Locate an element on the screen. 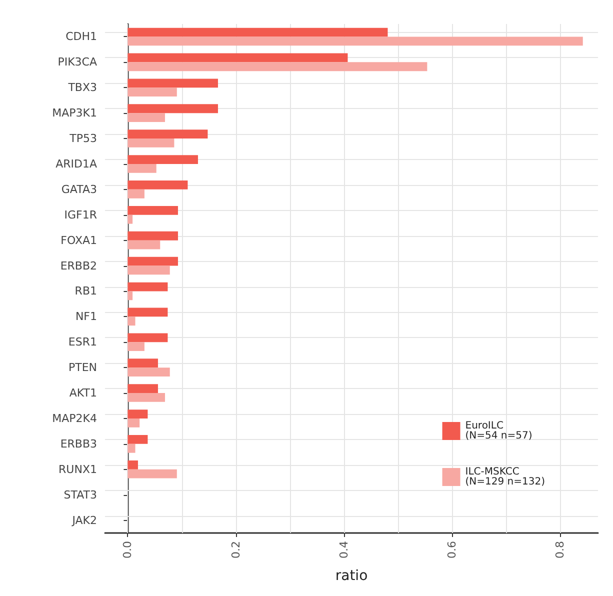 Image resolution: width=613 pixels, height=596 pixels. y-tick-label: ERBB2 is located at coordinates (78, 265).